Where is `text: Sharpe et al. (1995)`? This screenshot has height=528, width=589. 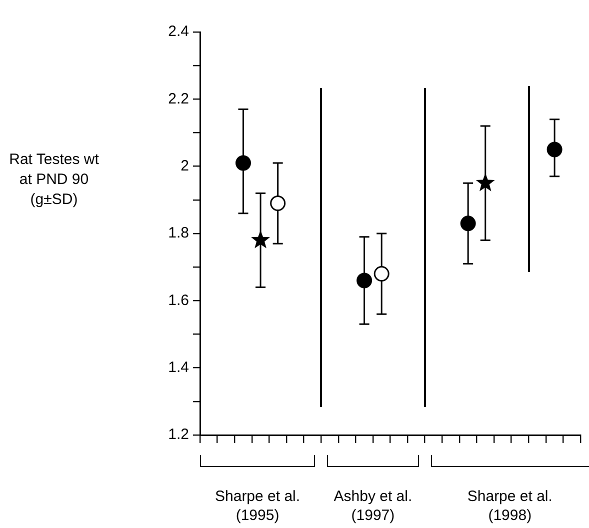
text: Sharpe et al. (1995) is located at coordinates (258, 506).